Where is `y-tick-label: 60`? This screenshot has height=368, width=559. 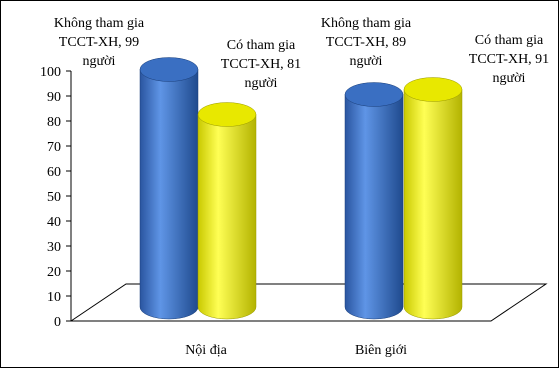
y-tick-label: 60 is located at coordinates (54, 172).